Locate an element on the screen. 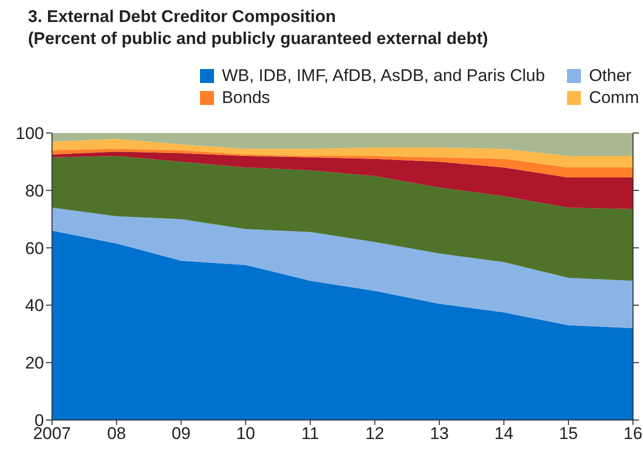 This screenshot has width=643, height=456. x-tick-label: 15 is located at coordinates (568, 434).